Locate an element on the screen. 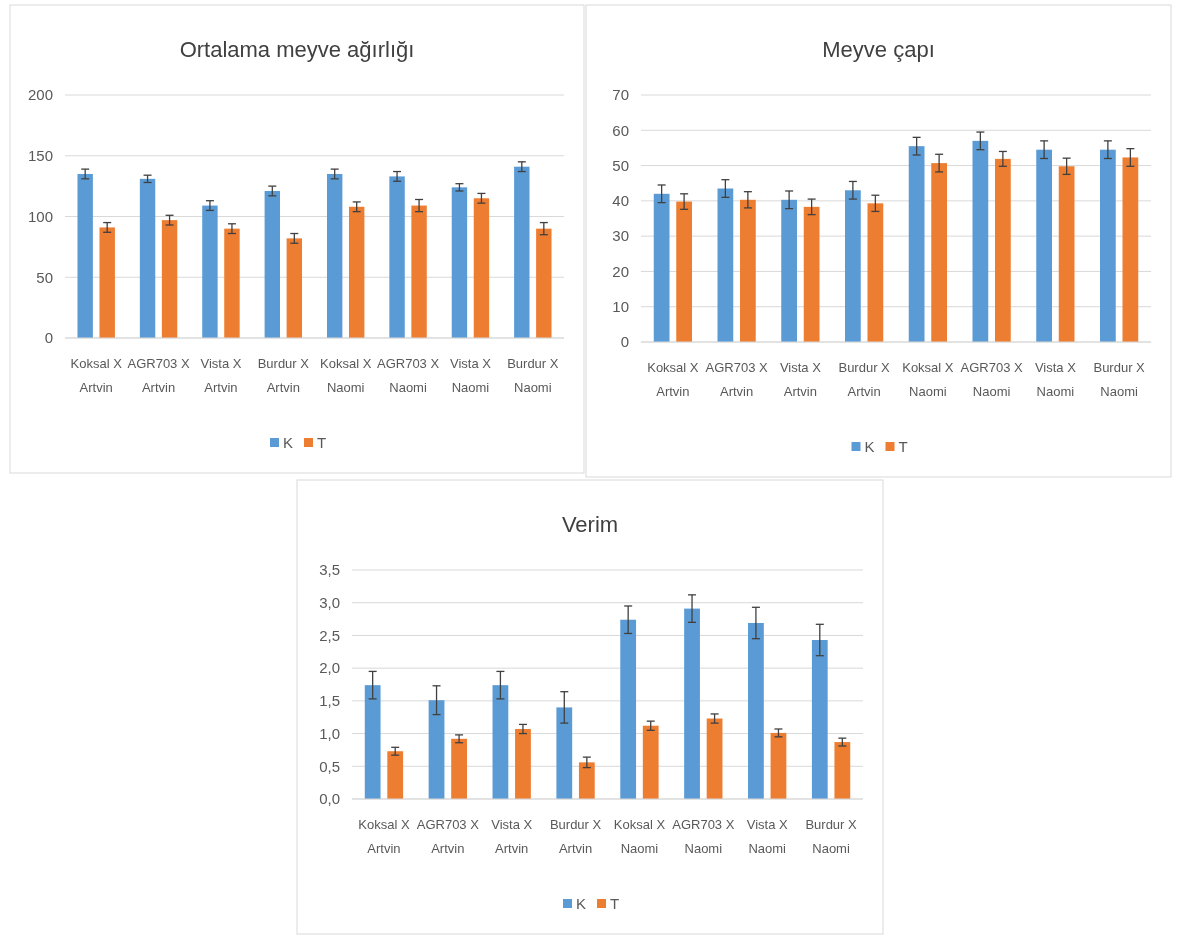 The width and height of the screenshot is (1179, 936). y-tick-label: 0,5 is located at coordinates (329, 766).